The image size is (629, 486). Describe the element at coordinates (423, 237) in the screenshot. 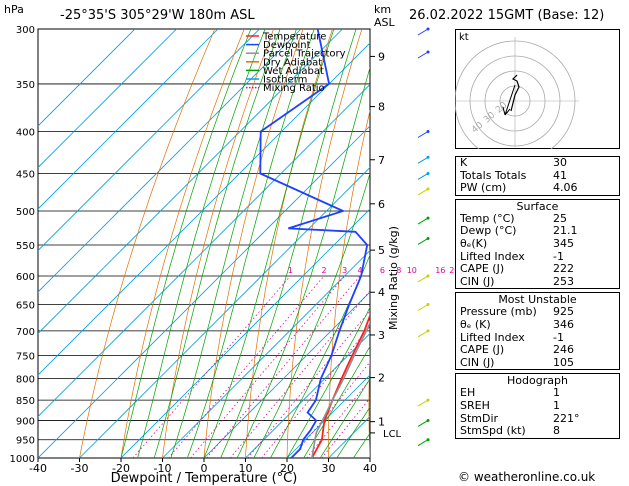

I see `wind-barbs` at that location.